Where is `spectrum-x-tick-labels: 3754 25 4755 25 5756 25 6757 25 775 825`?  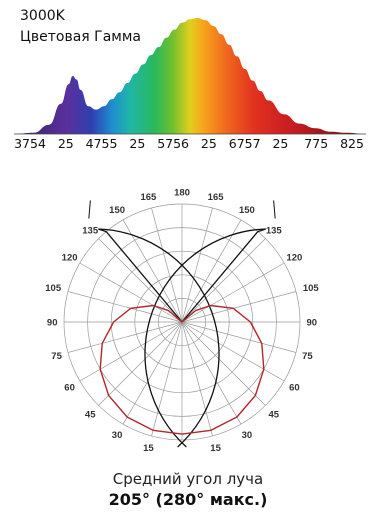 spectrum-x-tick-labels: 3754 25 4755 25 5756 25 6757 25 775 825 is located at coordinates (188, 146).